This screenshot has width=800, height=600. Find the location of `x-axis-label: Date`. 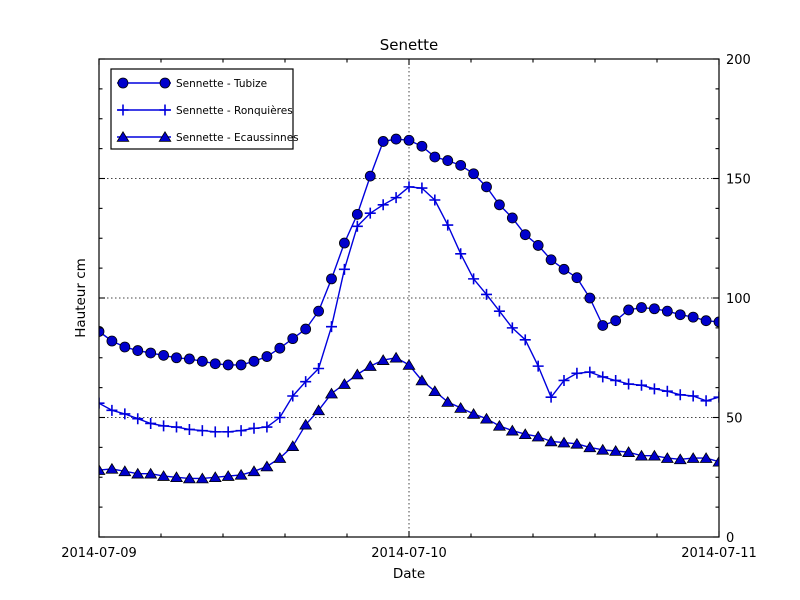

x-axis-label: Date is located at coordinates (409, 574).